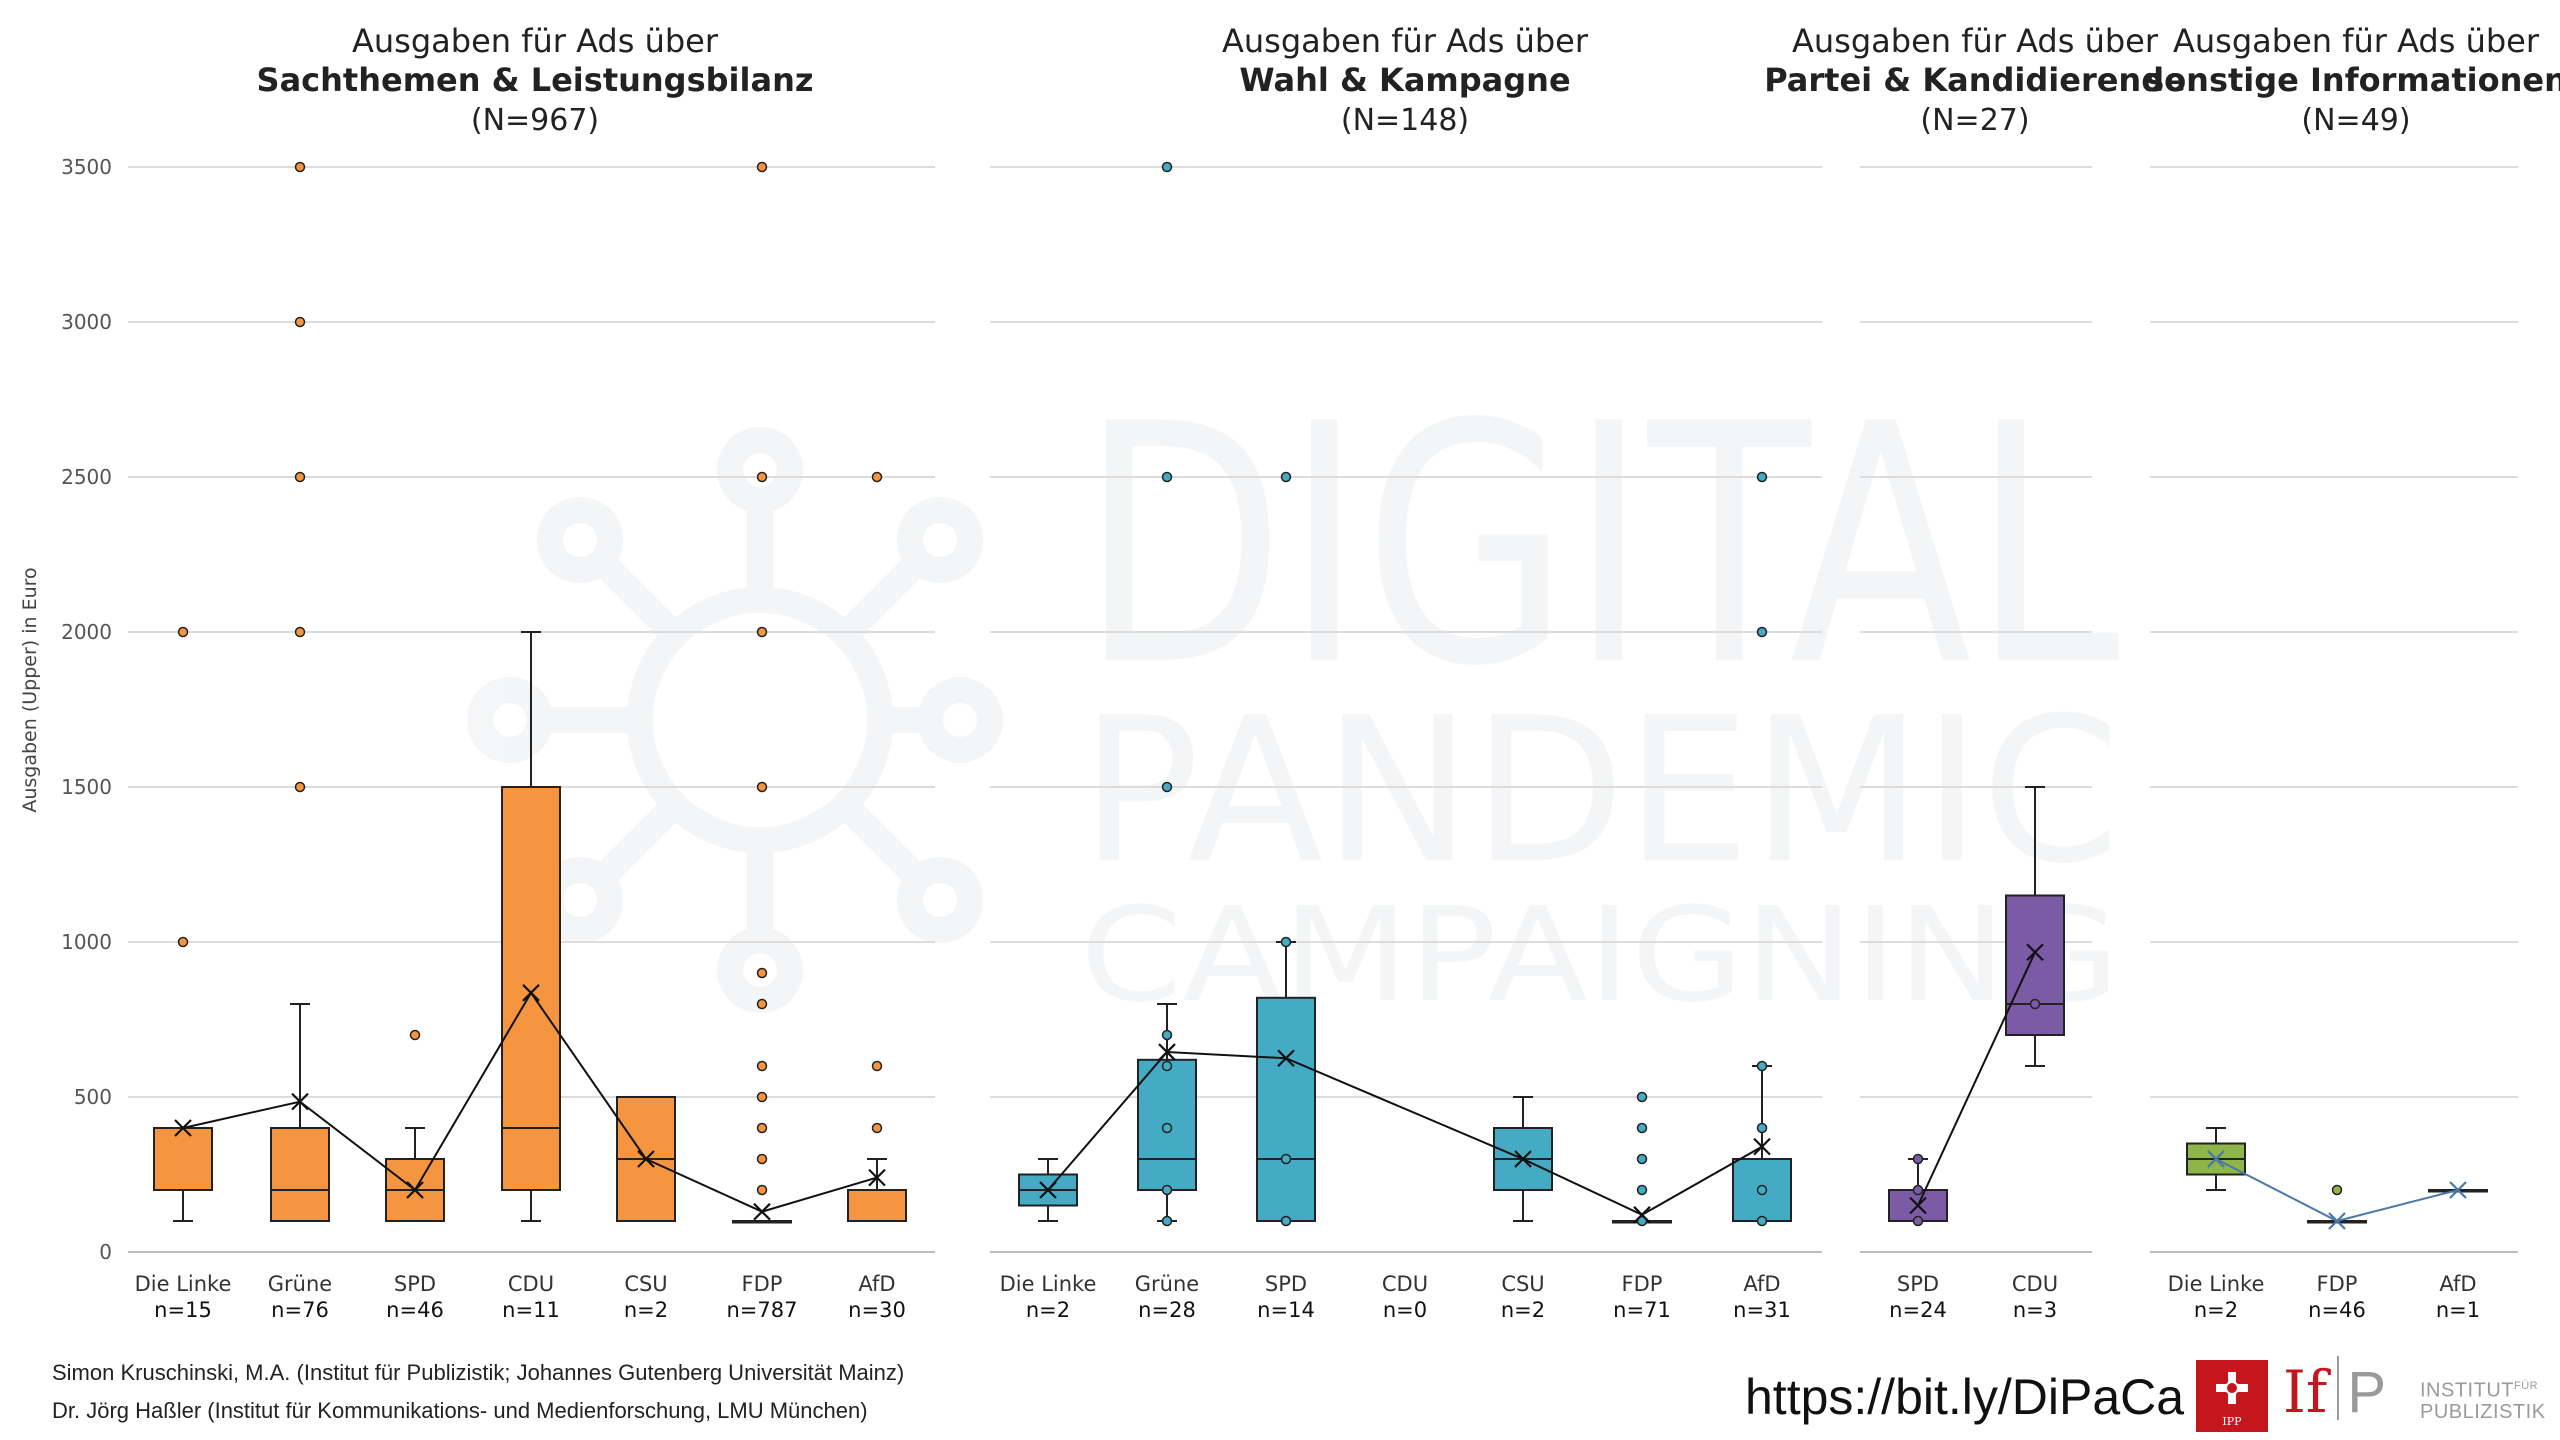 The width and height of the screenshot is (2560, 1440). I want to click on panel-title-bold: Wahl & Kampagne, so click(1404, 80).